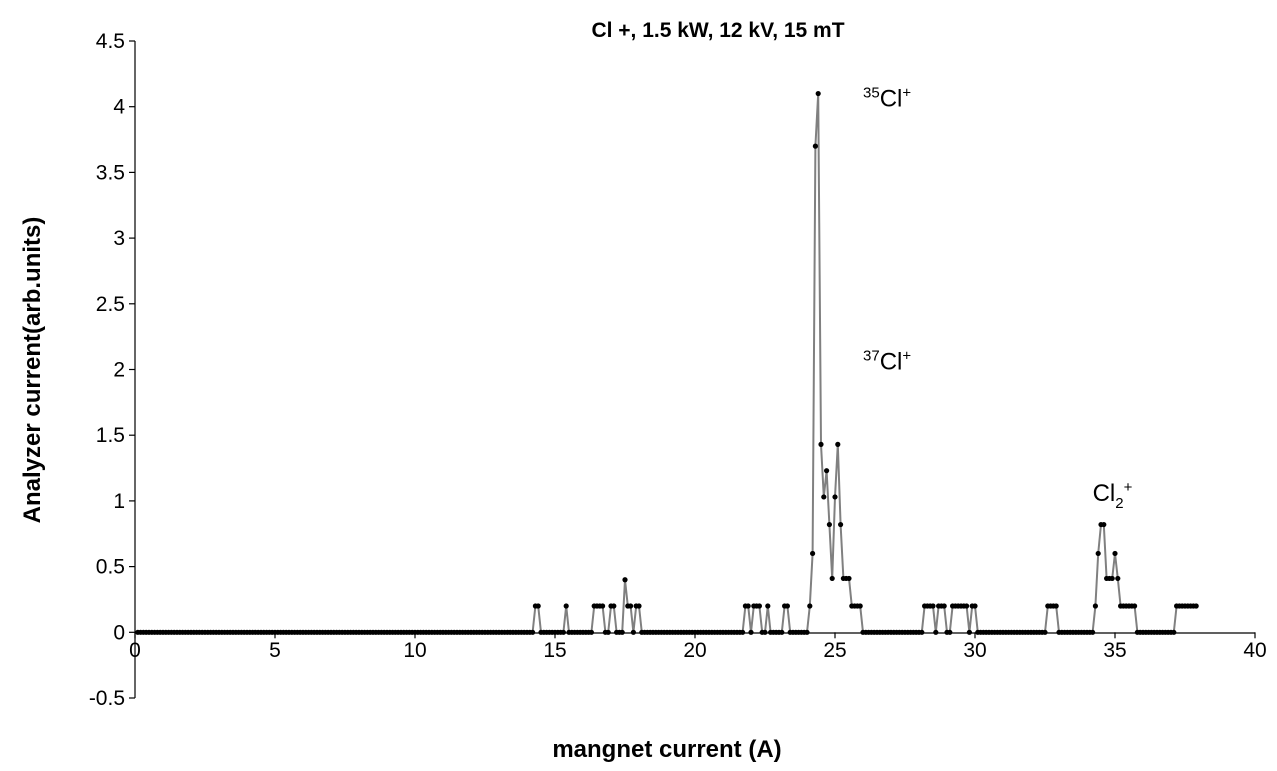 The image size is (1277, 771). Describe the element at coordinates (110, 172) in the screenshot. I see `y-tick-label: 3.5` at that location.